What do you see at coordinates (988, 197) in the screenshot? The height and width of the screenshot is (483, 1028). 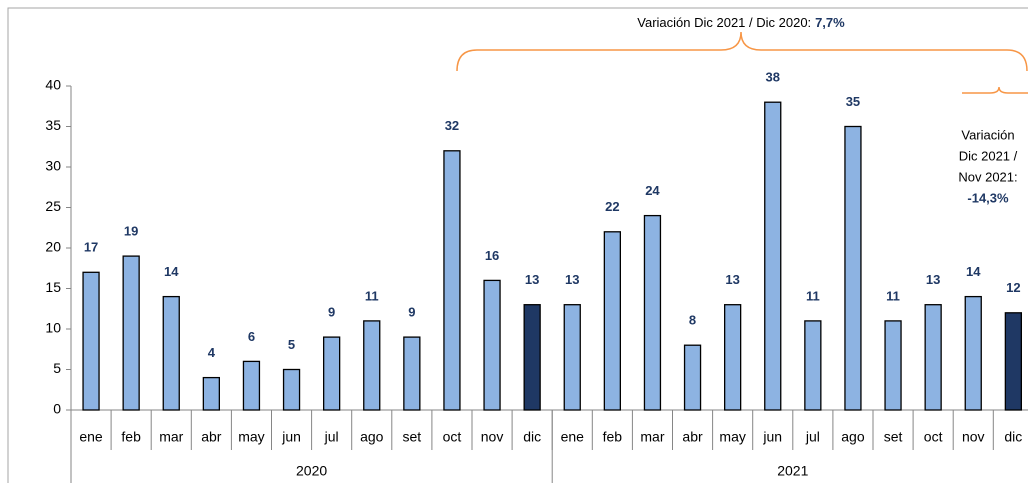 I see `annotation-value: -14,3%` at bounding box center [988, 197].